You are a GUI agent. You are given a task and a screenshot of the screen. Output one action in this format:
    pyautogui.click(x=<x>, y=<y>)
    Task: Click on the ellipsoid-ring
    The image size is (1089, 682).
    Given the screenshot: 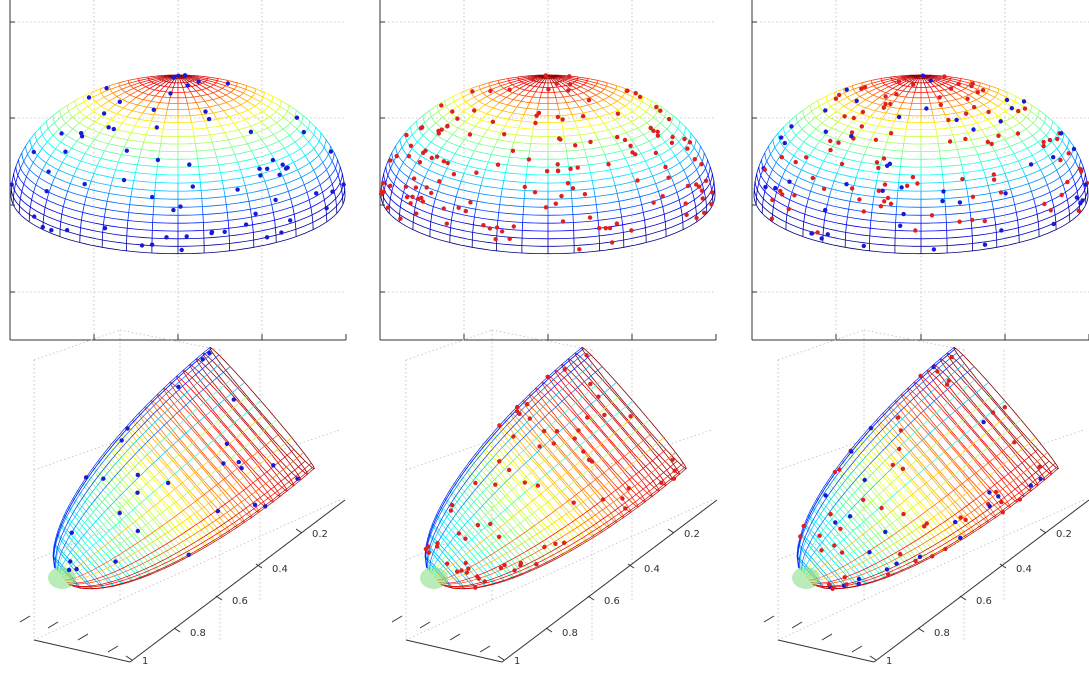 What is the action you would take?
    pyautogui.click(x=248, y=419)
    